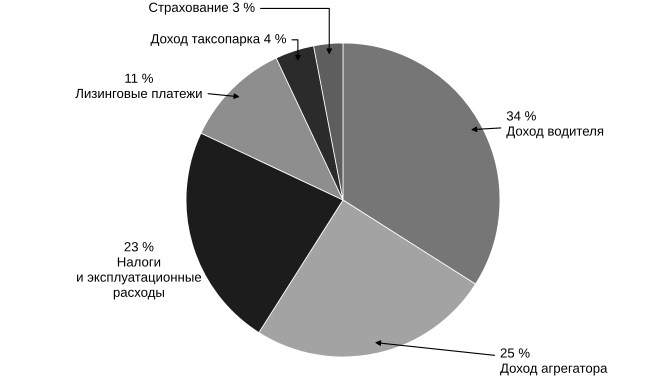 The width and height of the screenshot is (645, 380). What do you see at coordinates (139, 247) in the screenshot?
I see `data-label: 23 %` at bounding box center [139, 247].